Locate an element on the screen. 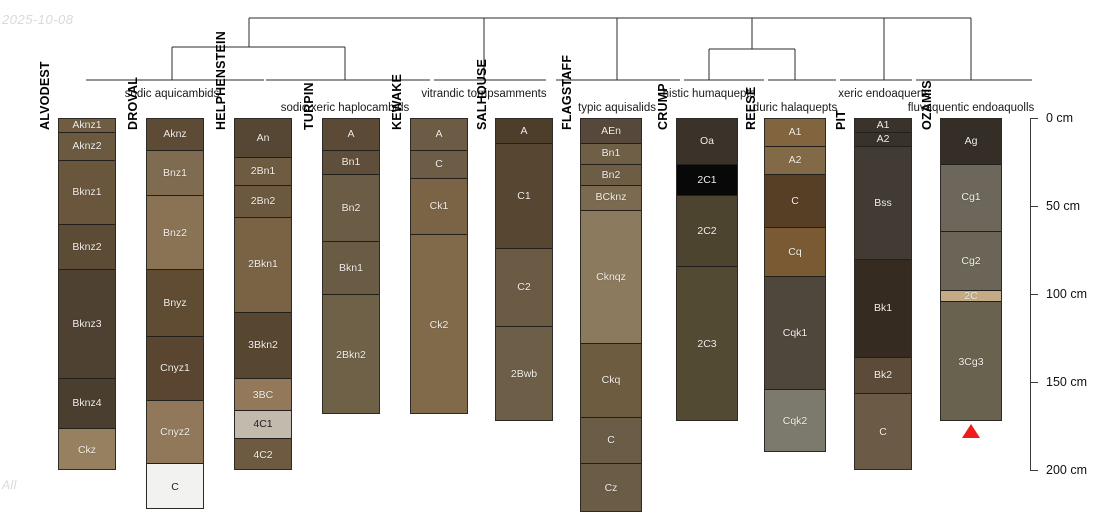 Image resolution: width=1100 pixels, height=512 pixels. profile-column: Oa 2C1 2C2 2C3 is located at coordinates (707, 269).